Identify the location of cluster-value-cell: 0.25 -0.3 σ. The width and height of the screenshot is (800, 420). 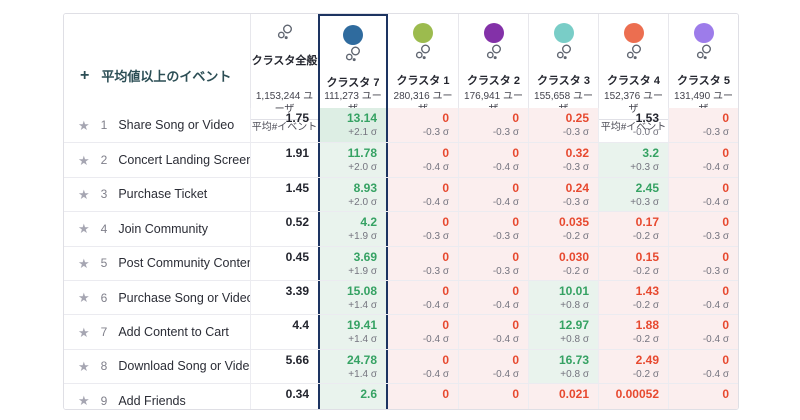
(563, 125).